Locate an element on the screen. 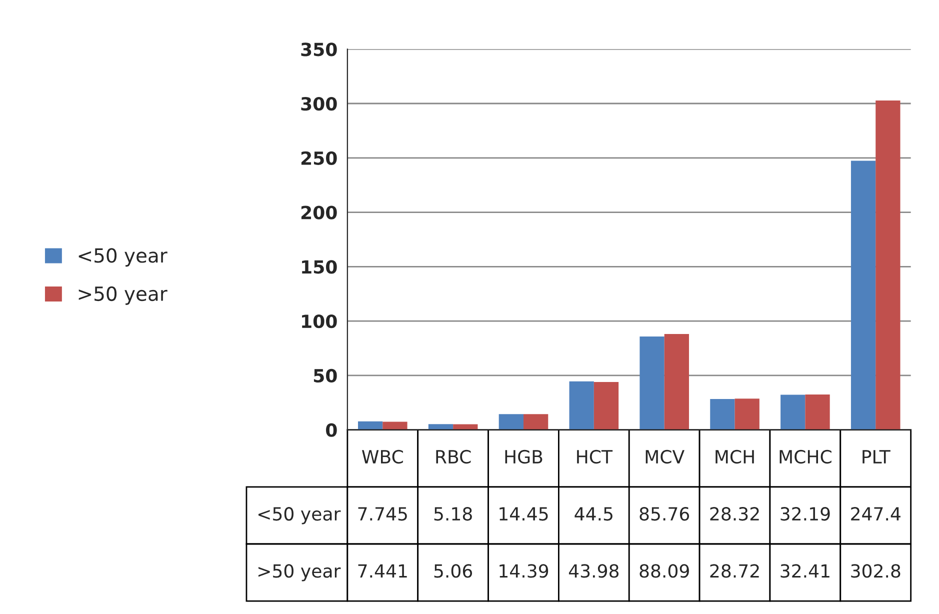  data-label: 7.441 is located at coordinates (382, 571).